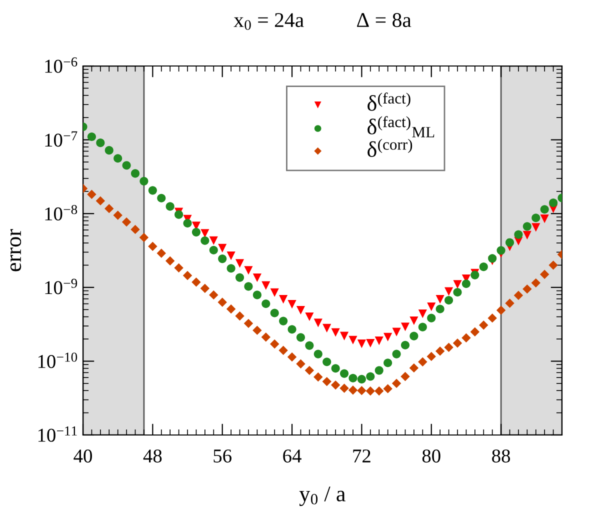 Image resolution: width=600 pixels, height=525 pixels. Describe the element at coordinates (152, 456) in the screenshot. I see `x-tick-label: 48` at that location.